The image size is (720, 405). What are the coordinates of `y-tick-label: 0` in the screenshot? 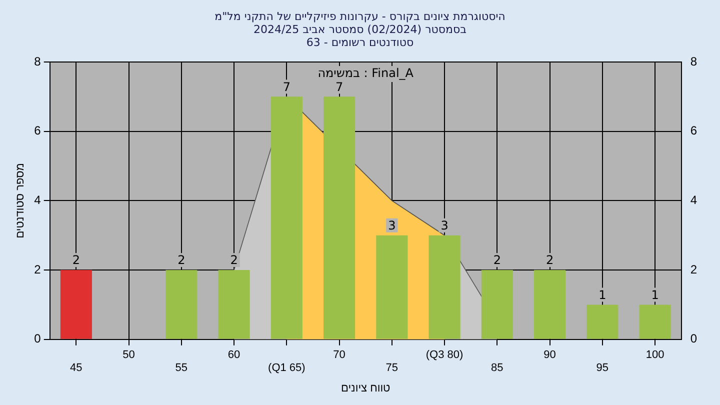 It's located at (38, 339).